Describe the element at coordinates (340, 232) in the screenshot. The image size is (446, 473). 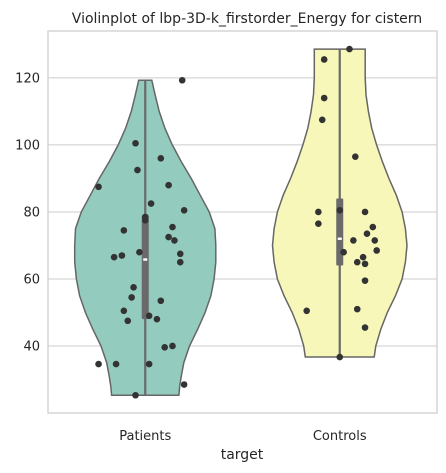
I see `iqr-box-controls` at that location.